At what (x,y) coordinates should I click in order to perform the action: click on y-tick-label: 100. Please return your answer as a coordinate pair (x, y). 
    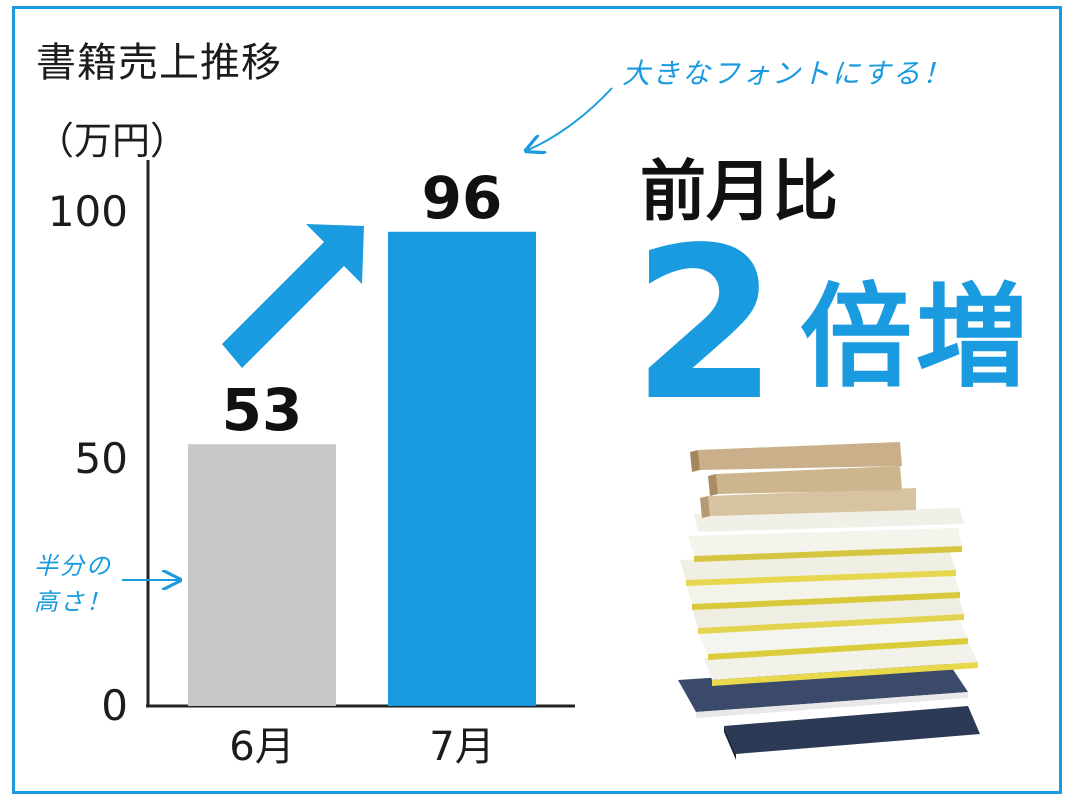
    Looking at the image, I should click on (88, 211).